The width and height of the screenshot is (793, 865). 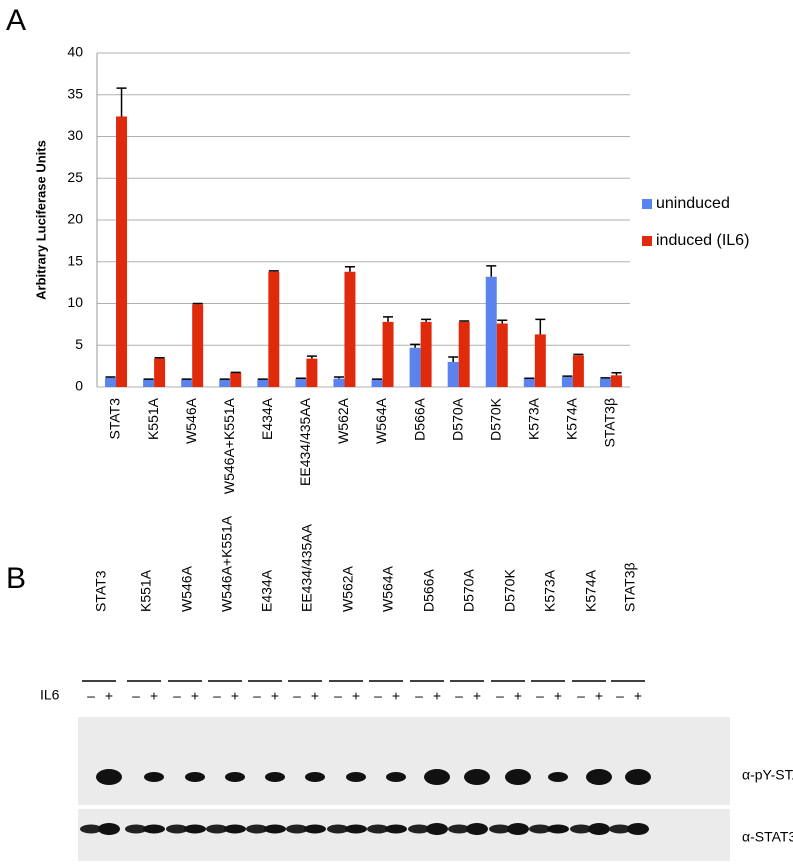 What do you see at coordinates (388, 588) in the screenshot?
I see `lane-label: W564A` at bounding box center [388, 588].